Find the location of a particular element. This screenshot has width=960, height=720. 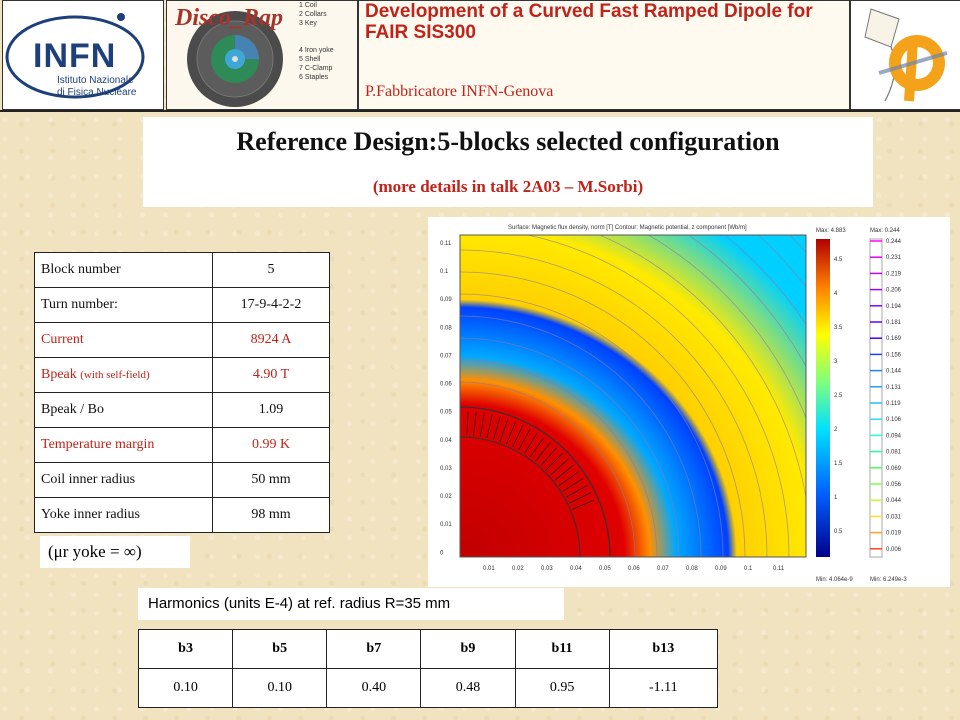

min-right: Min: 6.249e-3 is located at coordinates (888, 580).